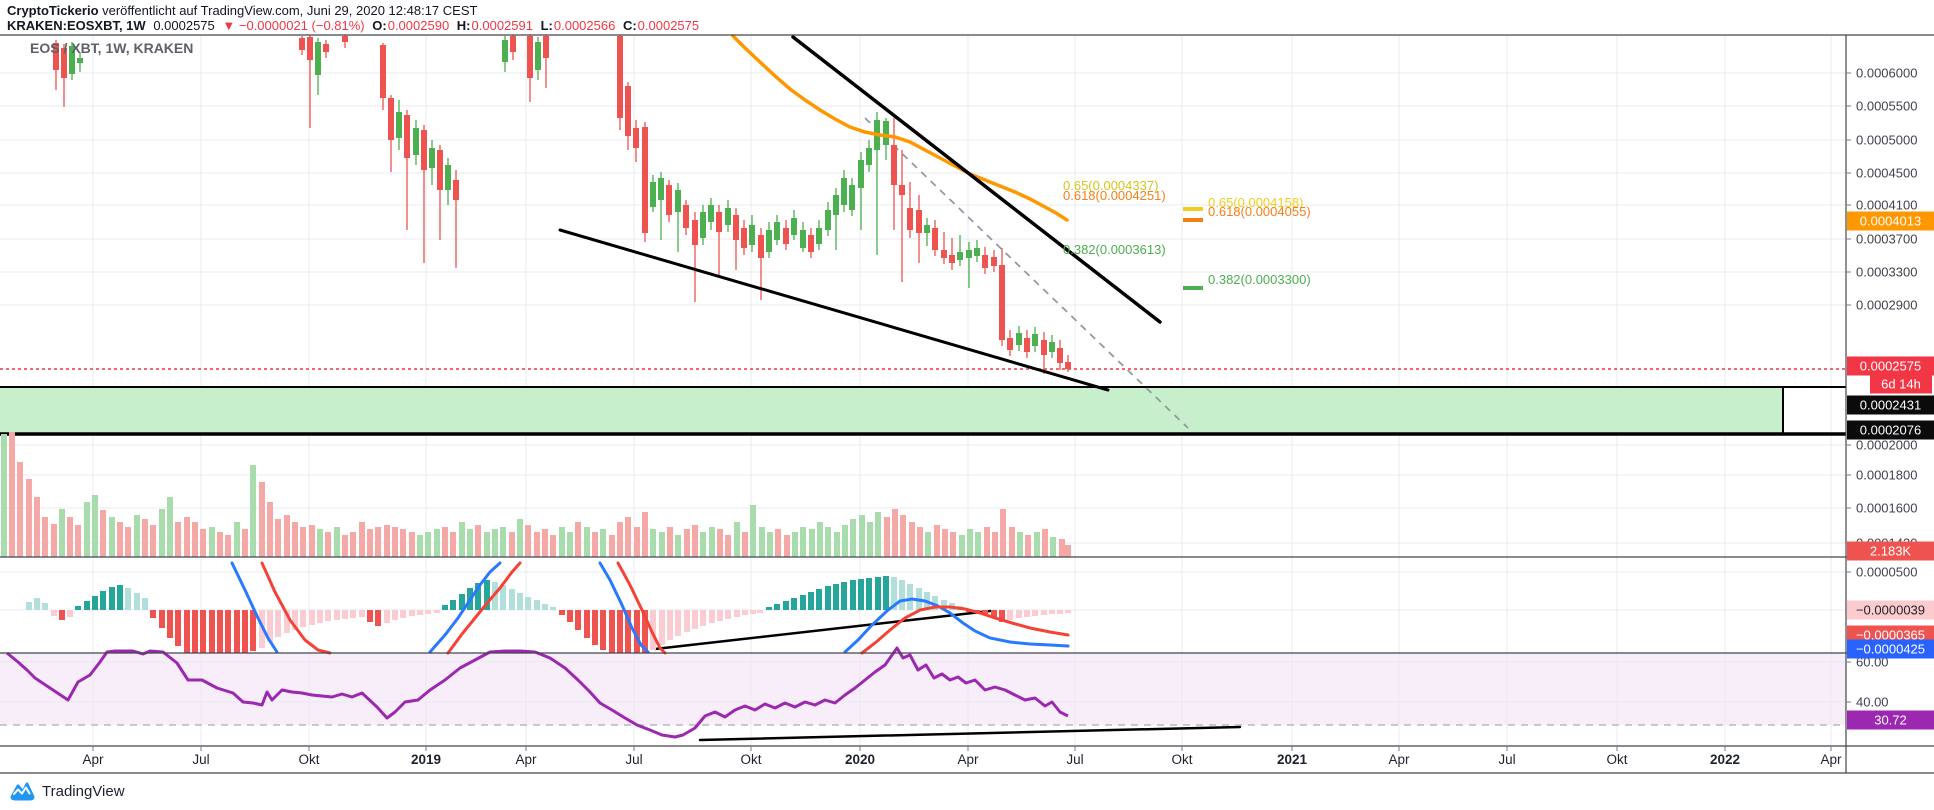 This screenshot has width=1934, height=810. I want to click on price-tick-label: 40.00, so click(1872, 702).